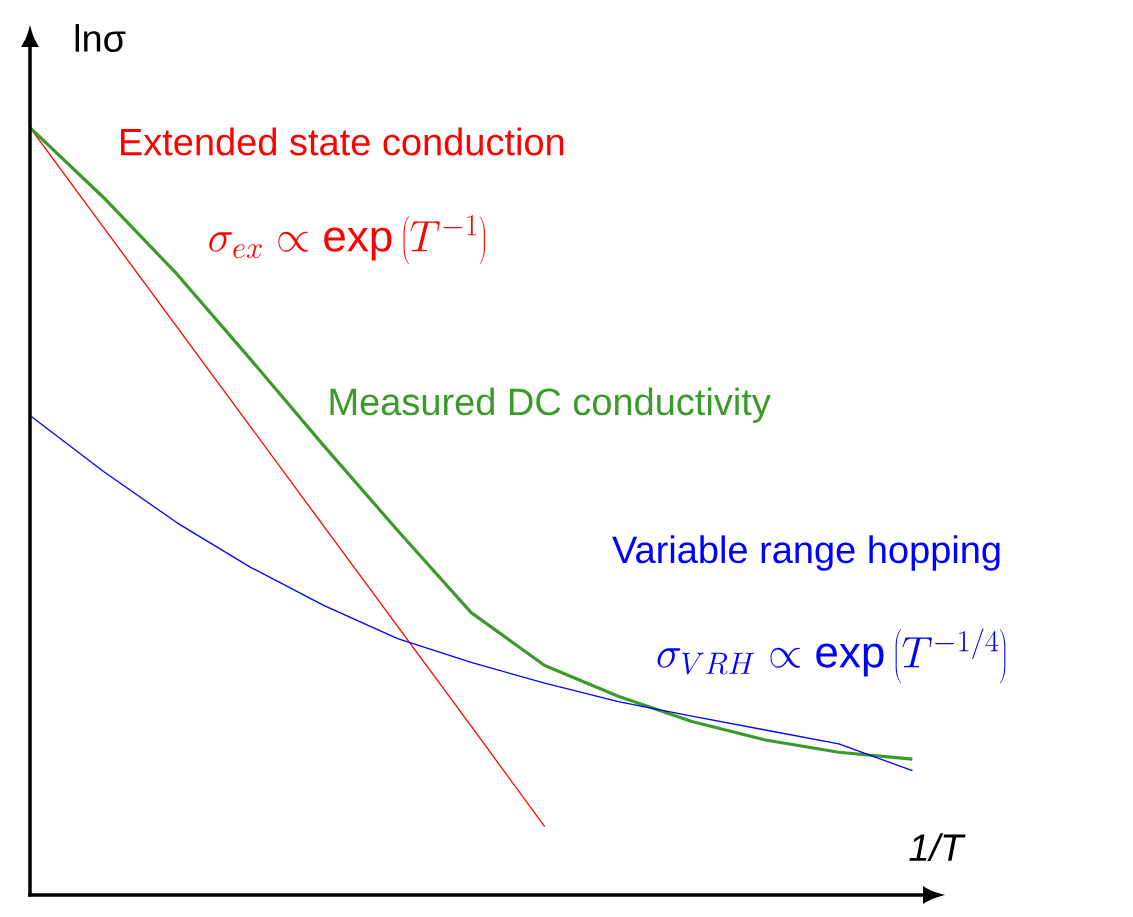  I want to click on series-label: Extended state conduction, so click(342, 141).